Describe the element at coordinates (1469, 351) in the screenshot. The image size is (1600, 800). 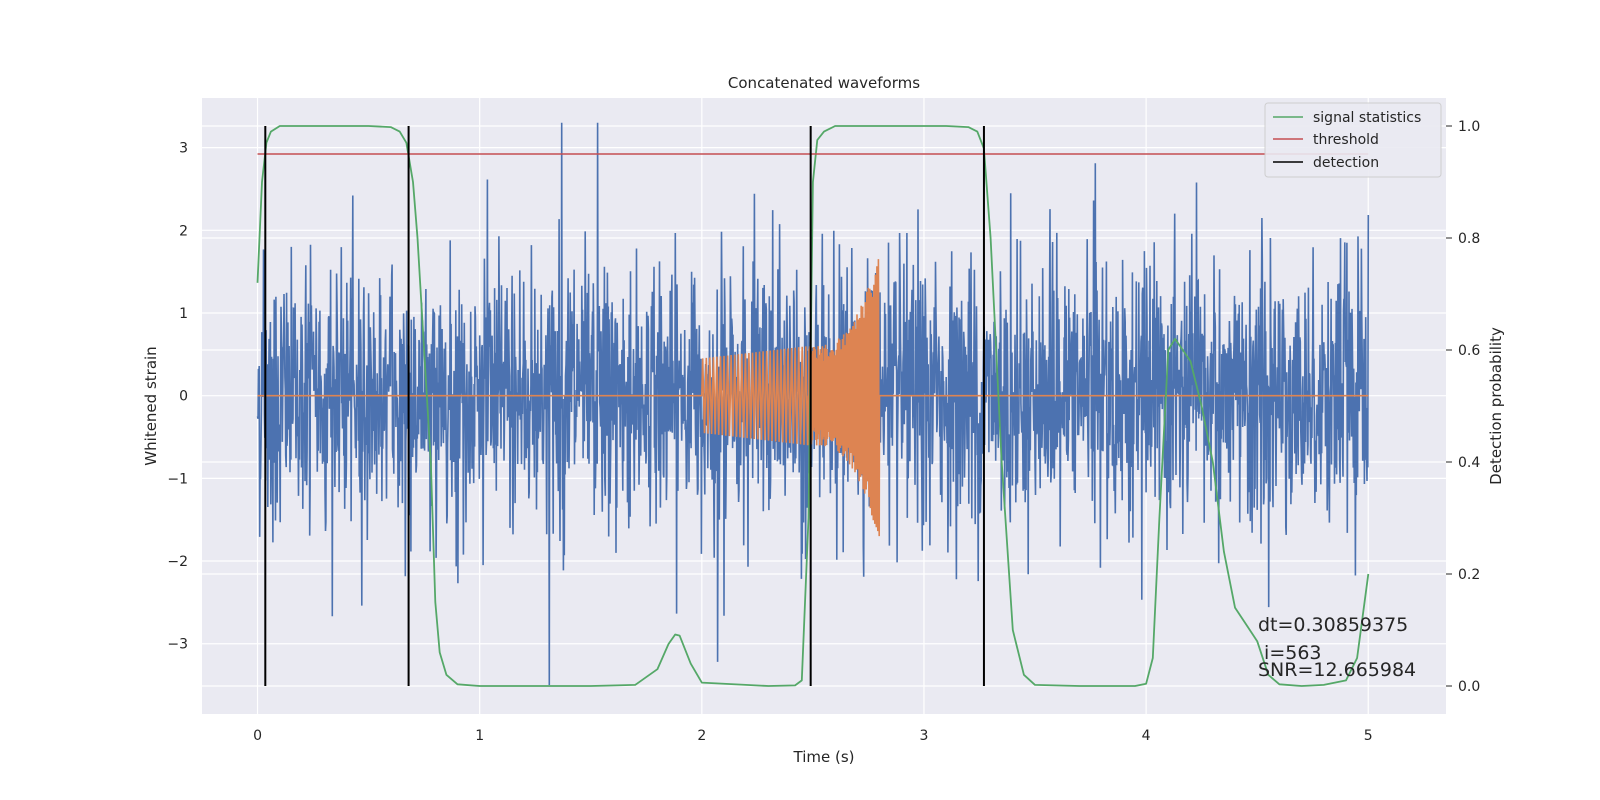
I see `y2-tick-label: 0.6` at that location.